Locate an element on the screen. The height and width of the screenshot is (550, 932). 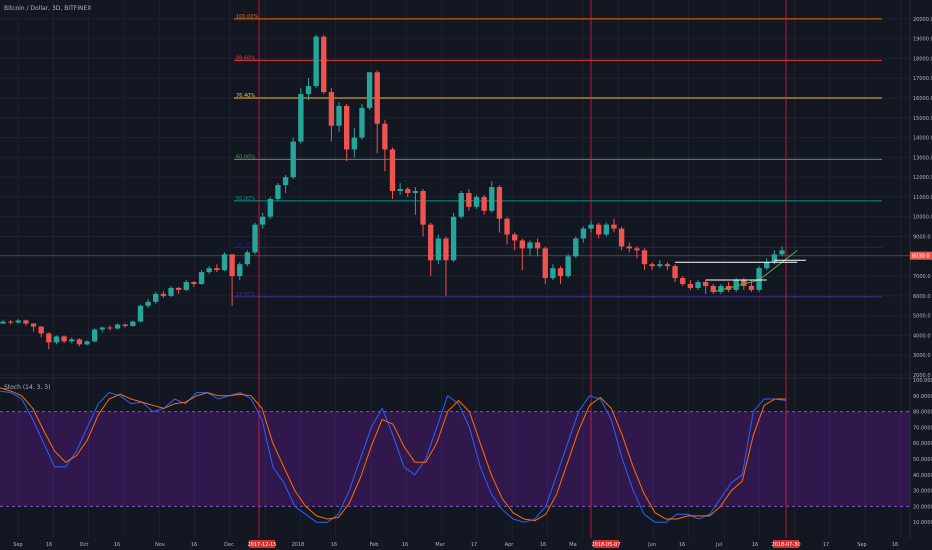
time-tick-label: Mar is located at coordinates (440, 545).